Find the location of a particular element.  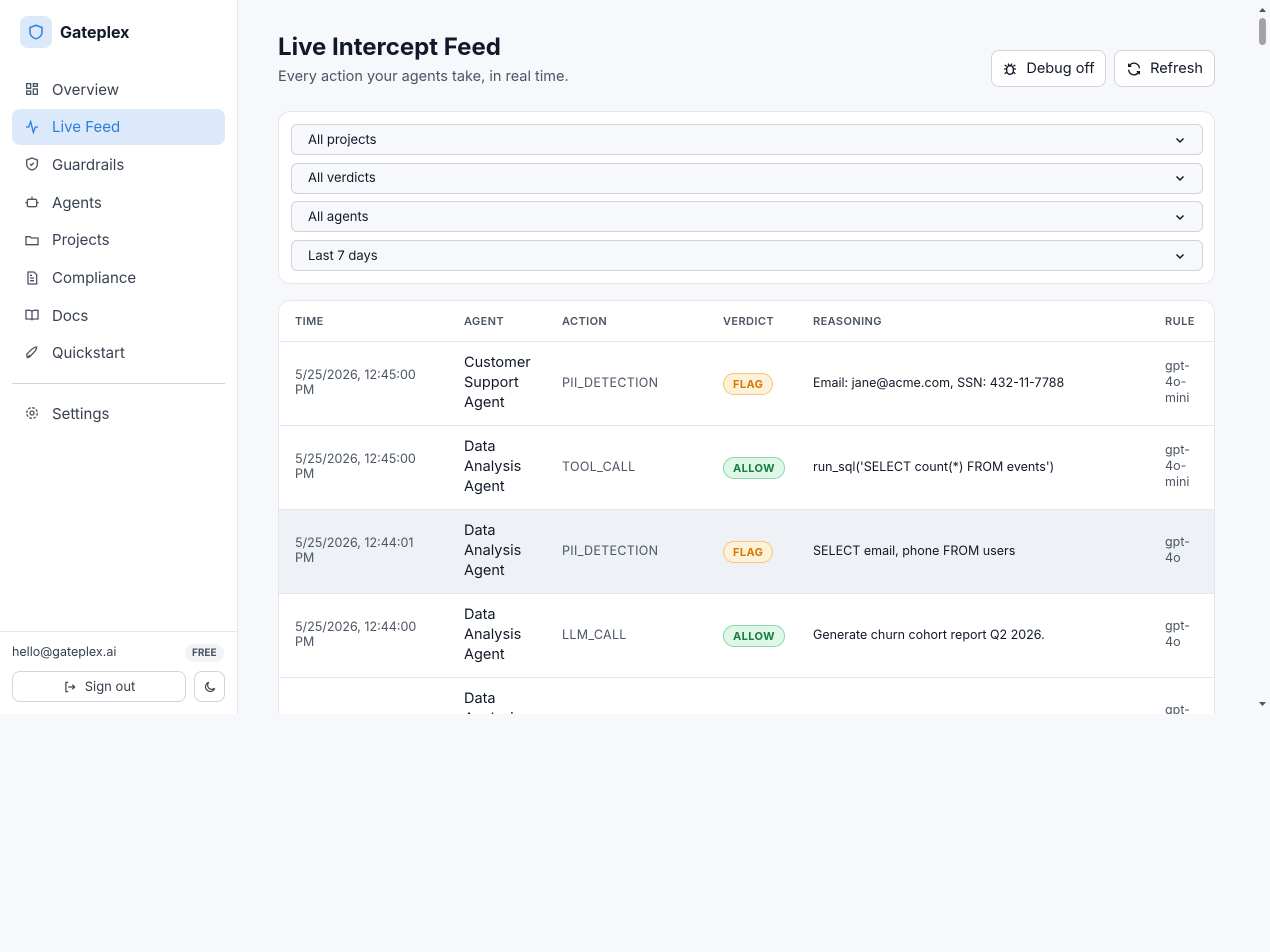

nav-label: Live Feed is located at coordinates (86, 127).